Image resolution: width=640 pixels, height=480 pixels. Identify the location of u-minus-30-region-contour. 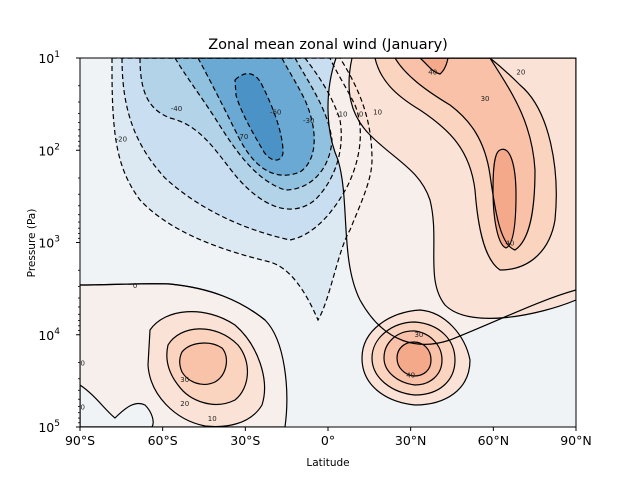
(240, 134).